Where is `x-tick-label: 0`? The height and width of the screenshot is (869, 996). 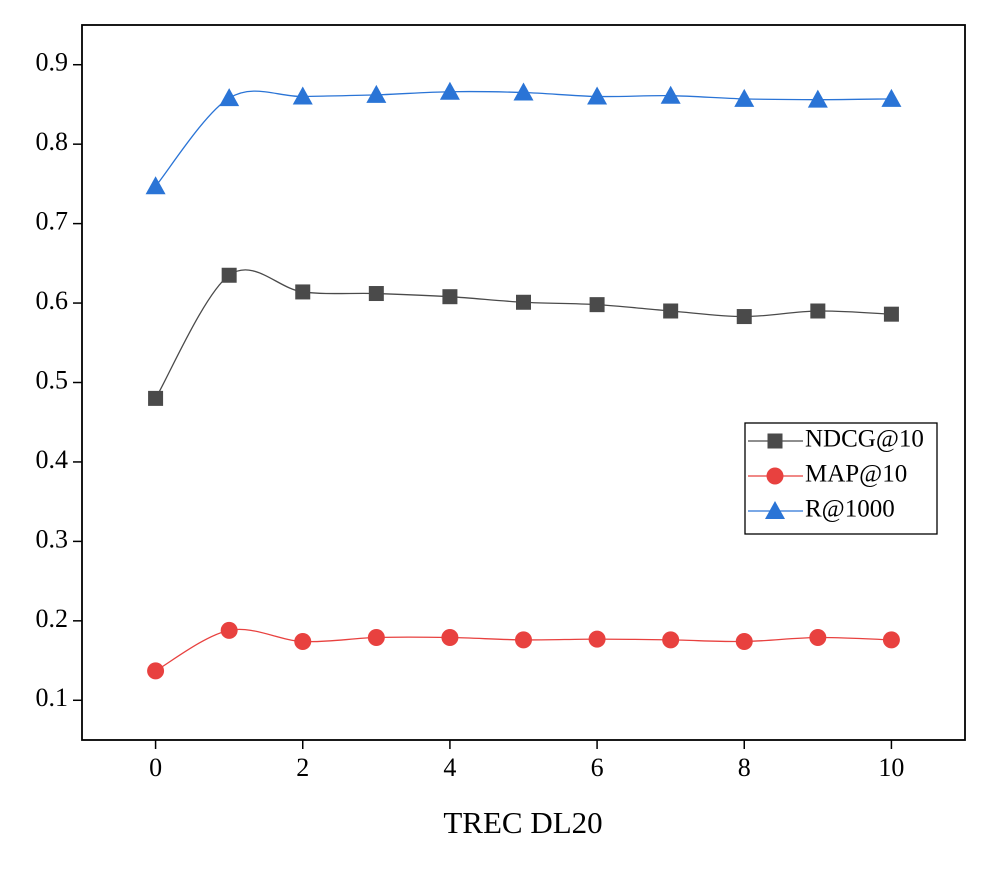 x-tick-label: 0 is located at coordinates (155, 767).